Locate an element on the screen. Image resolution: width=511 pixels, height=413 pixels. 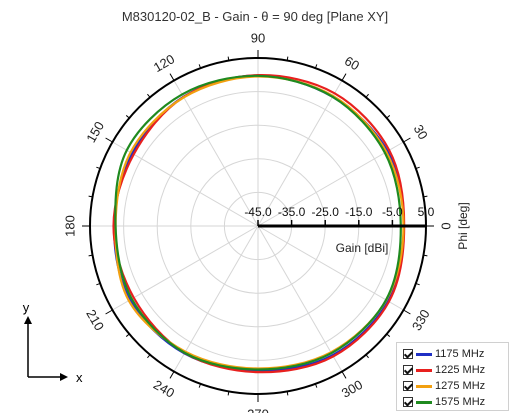
angle-tick-label: 180 is located at coordinates (70, 226).